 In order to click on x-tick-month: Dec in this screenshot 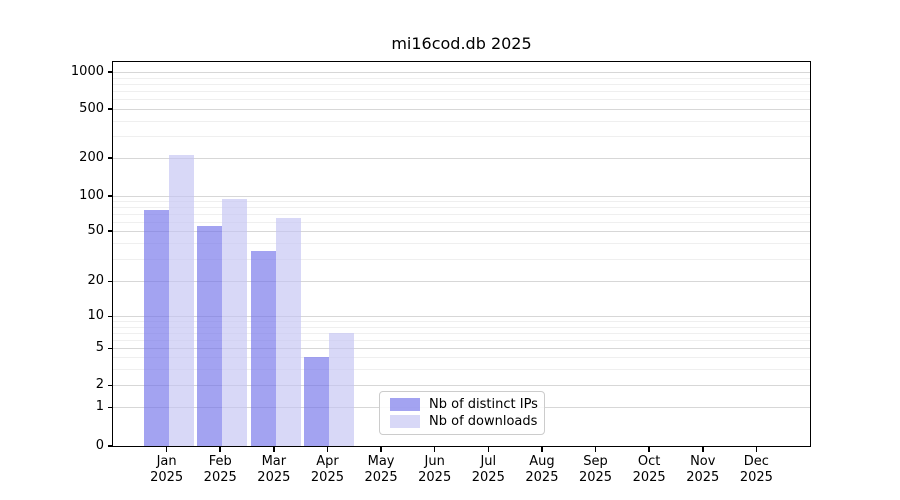, I will do `click(756, 461)`.